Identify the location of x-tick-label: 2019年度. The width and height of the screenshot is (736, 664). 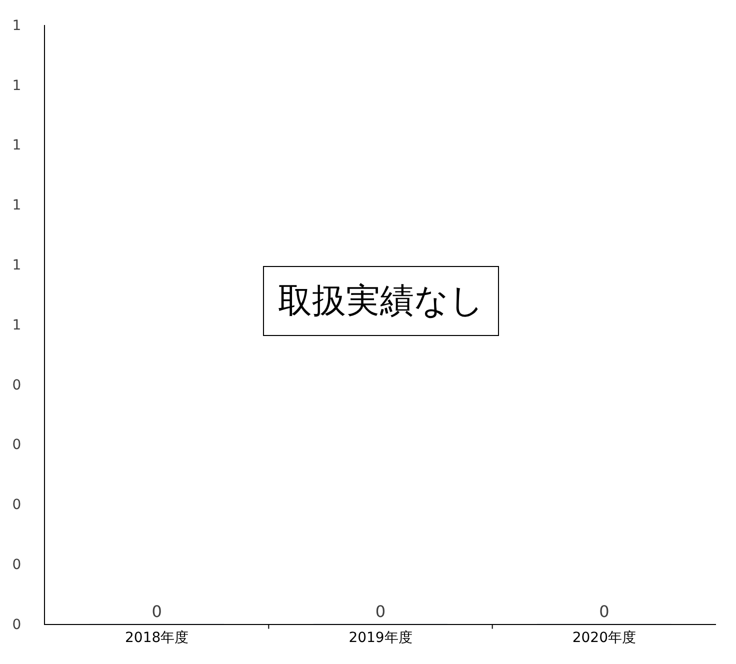
(380, 638).